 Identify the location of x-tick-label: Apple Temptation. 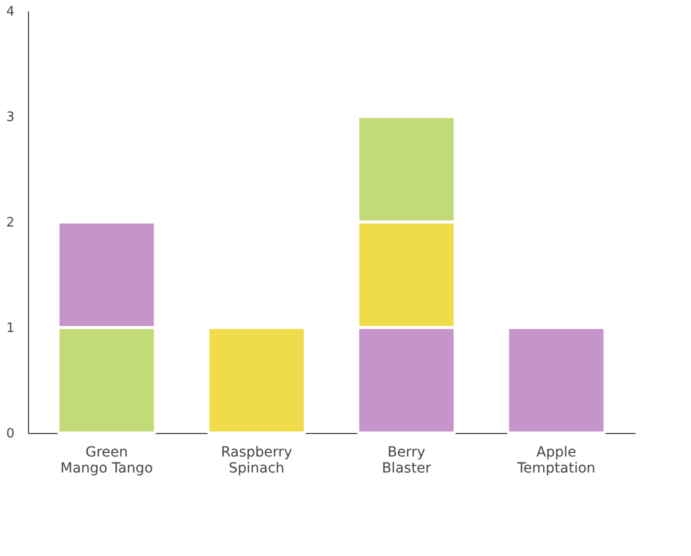
(556, 460).